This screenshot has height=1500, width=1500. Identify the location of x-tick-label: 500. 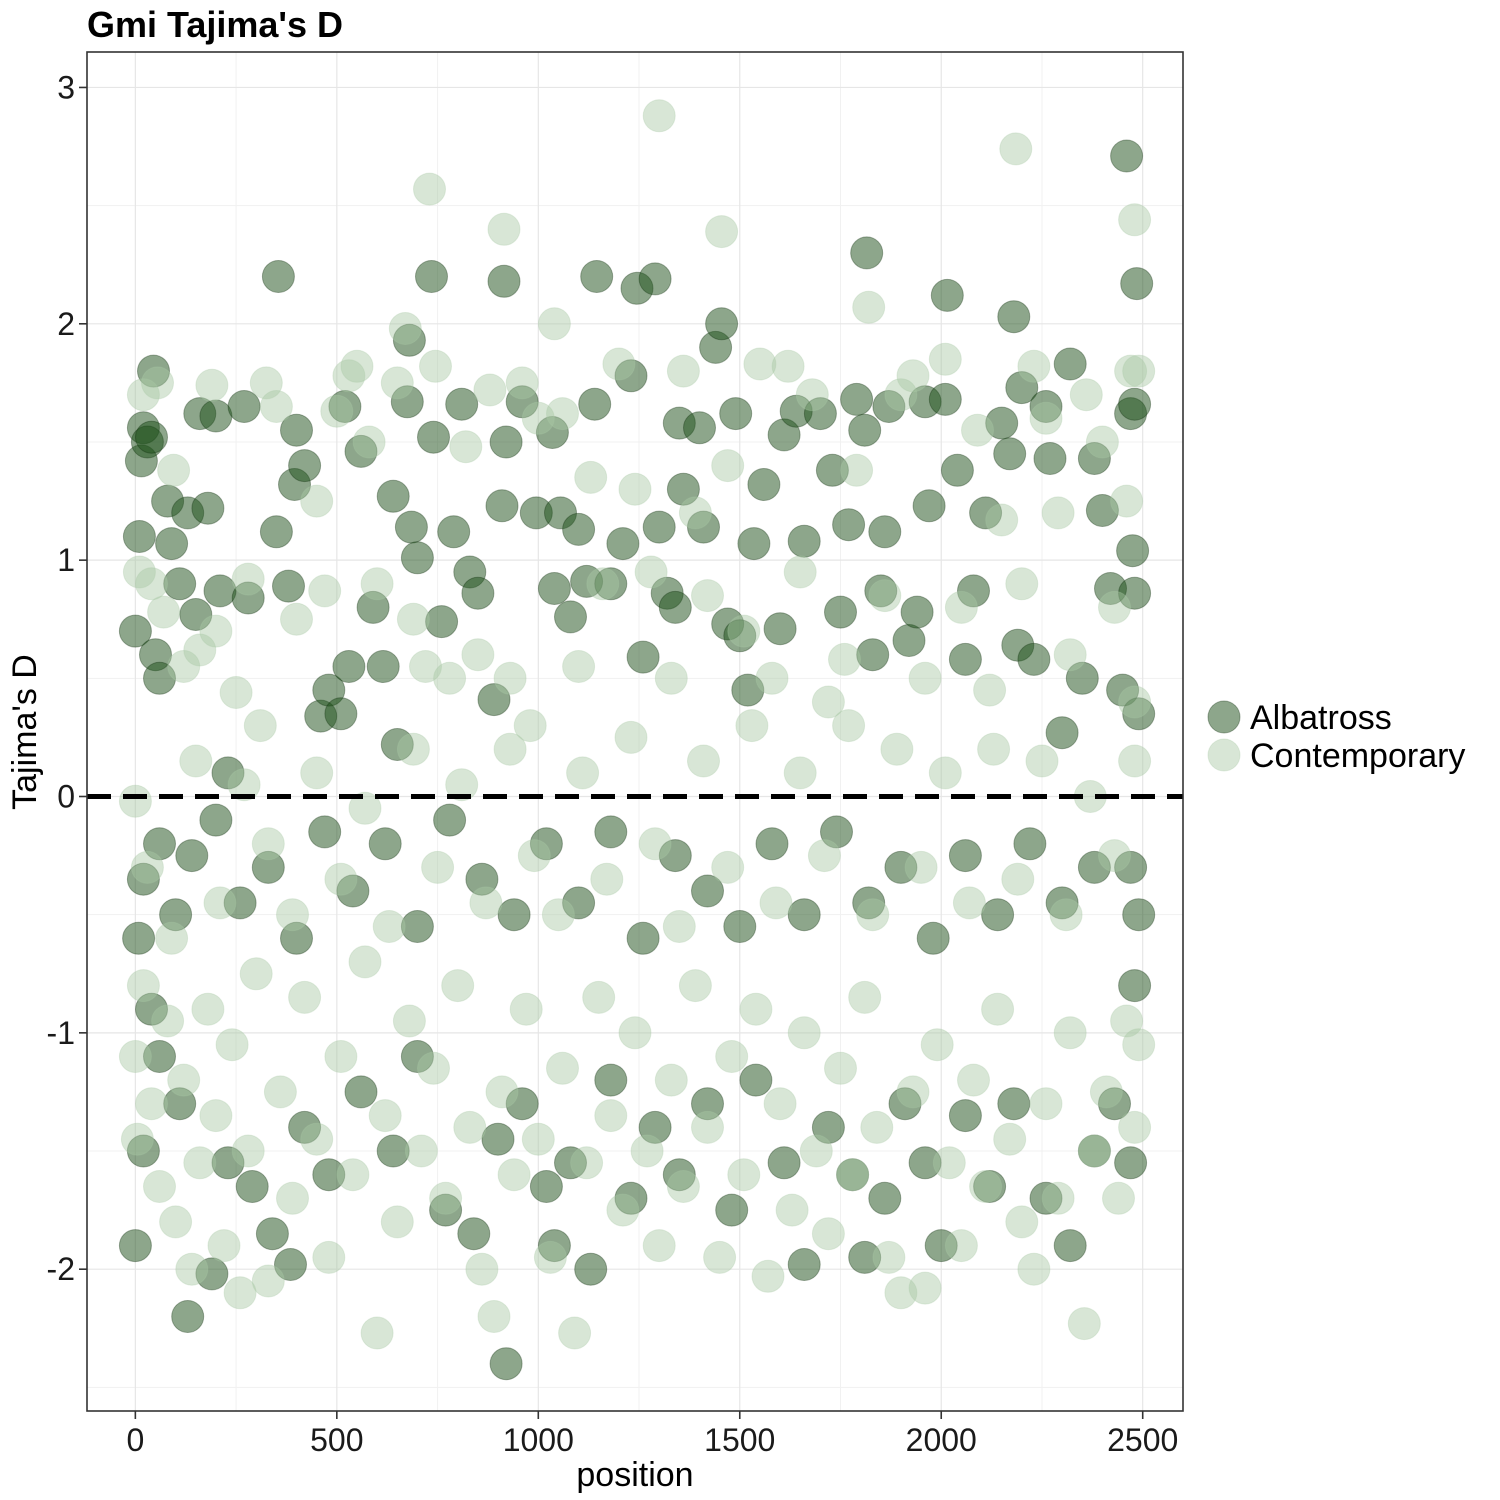
(336, 1440).